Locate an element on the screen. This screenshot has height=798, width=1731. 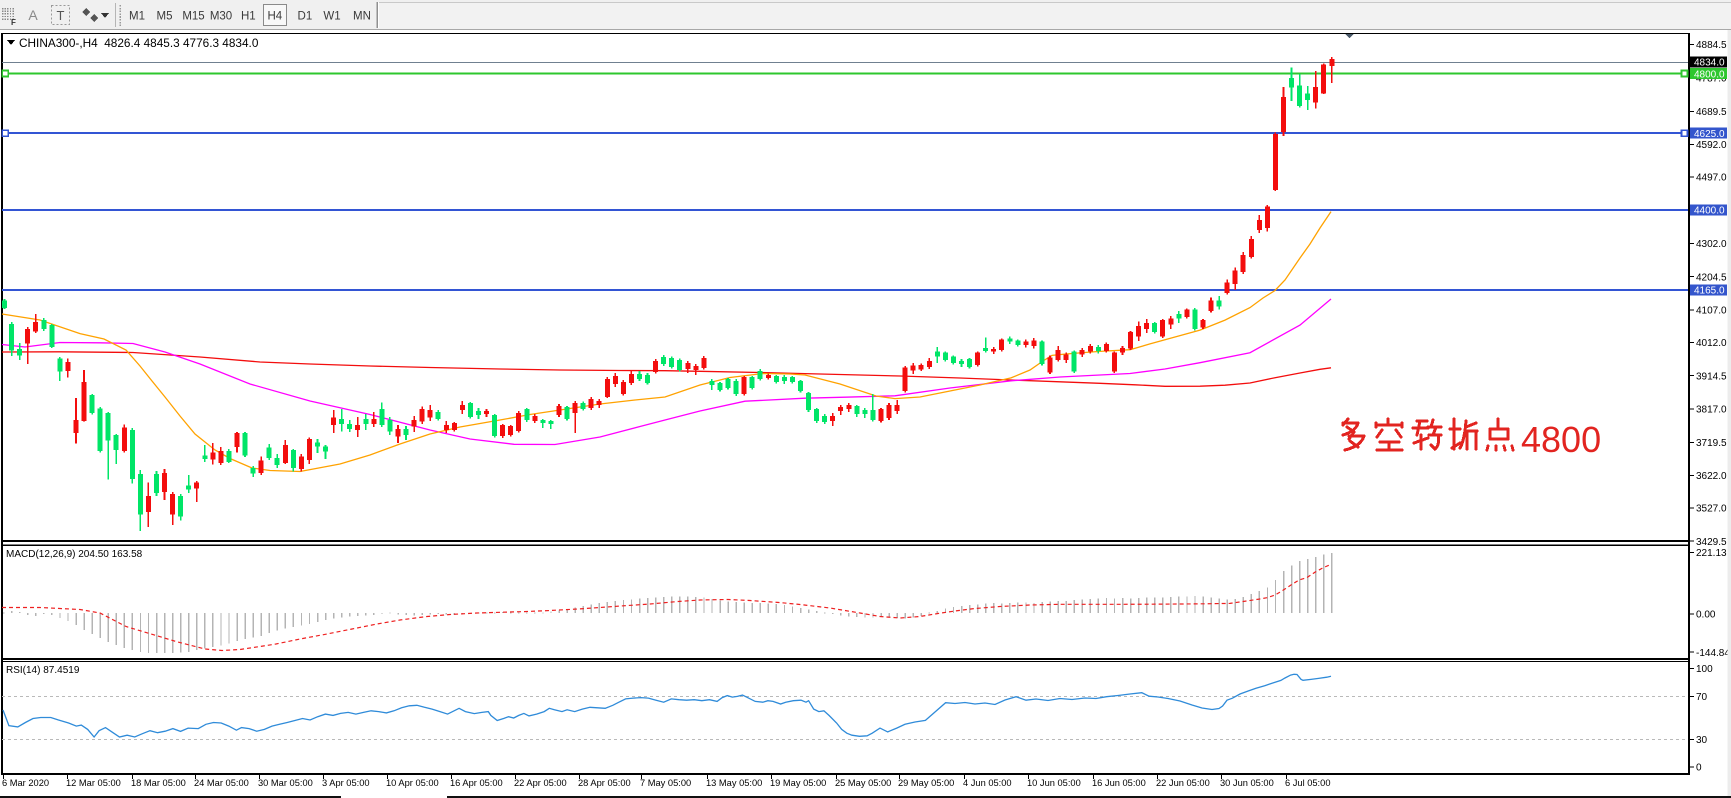
svg-text: H1 is located at coordinates (248, 17).